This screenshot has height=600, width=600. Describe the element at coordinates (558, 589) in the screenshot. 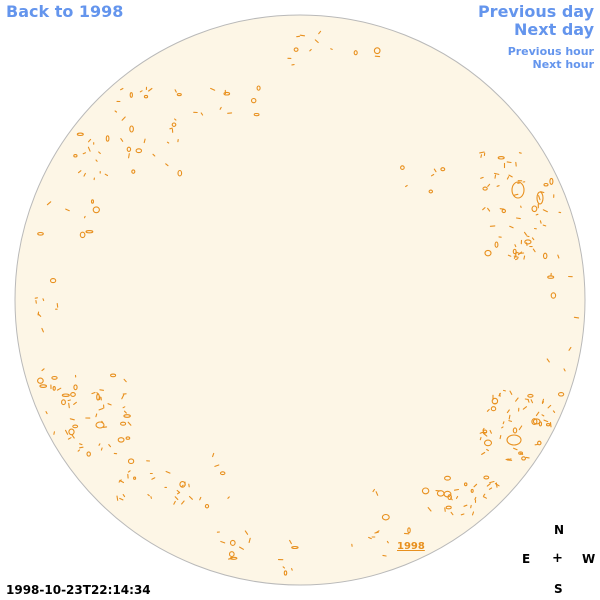

I see `compass-south-label: S` at that location.